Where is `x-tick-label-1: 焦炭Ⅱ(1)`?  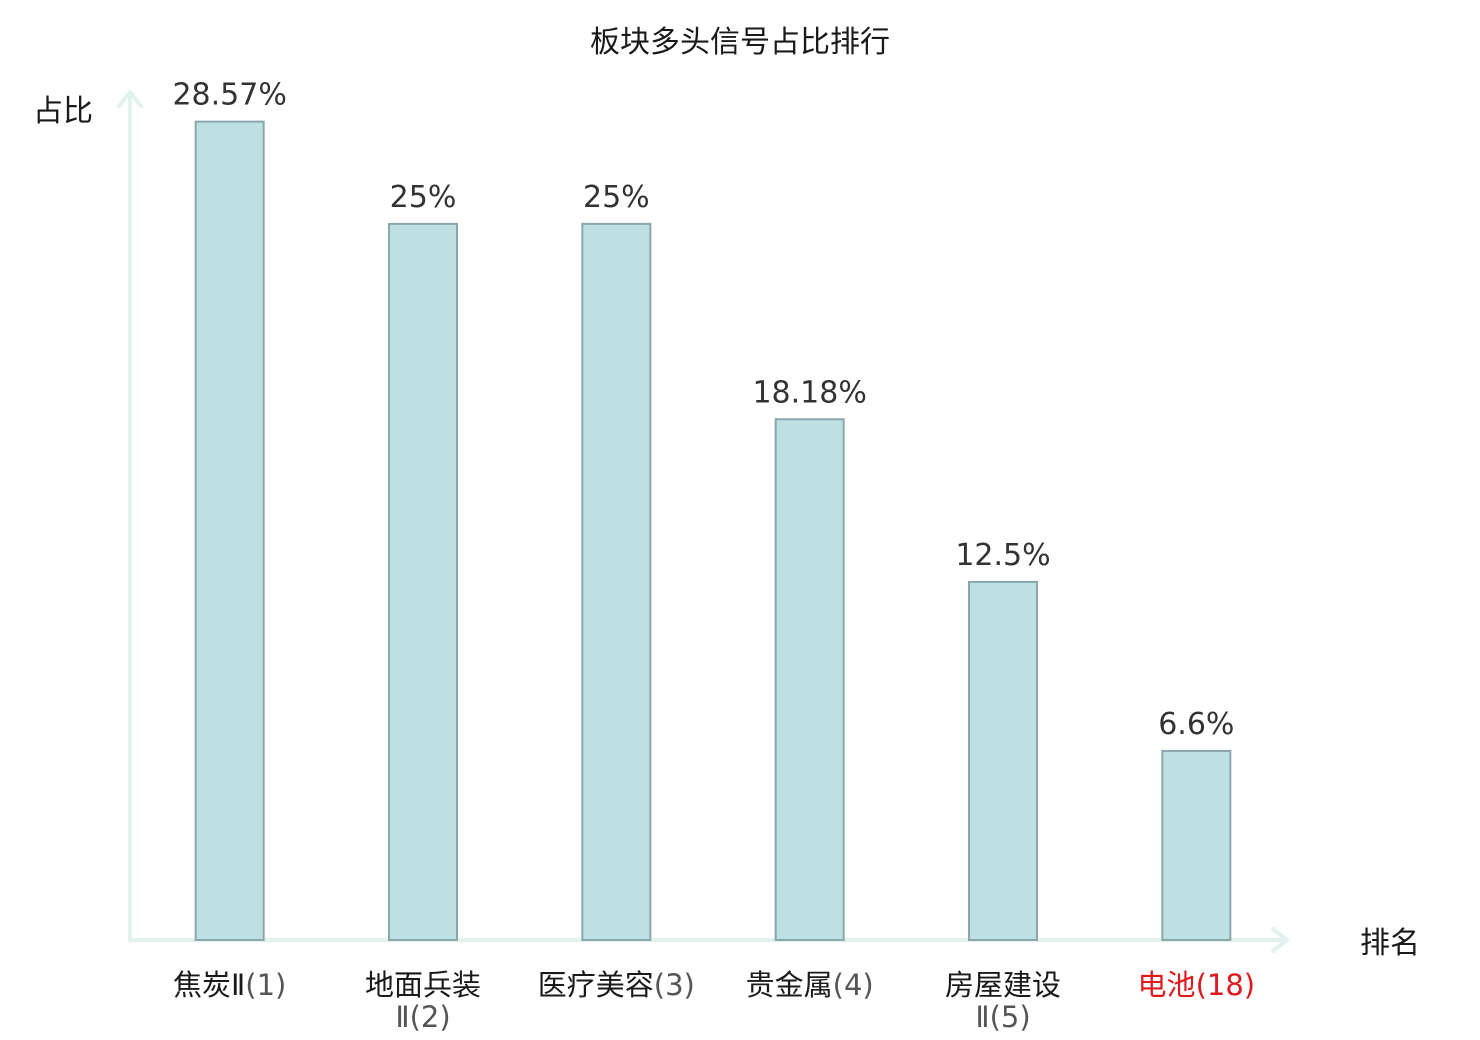
x-tick-label-1: 焦炭Ⅱ(1) is located at coordinates (229, 985).